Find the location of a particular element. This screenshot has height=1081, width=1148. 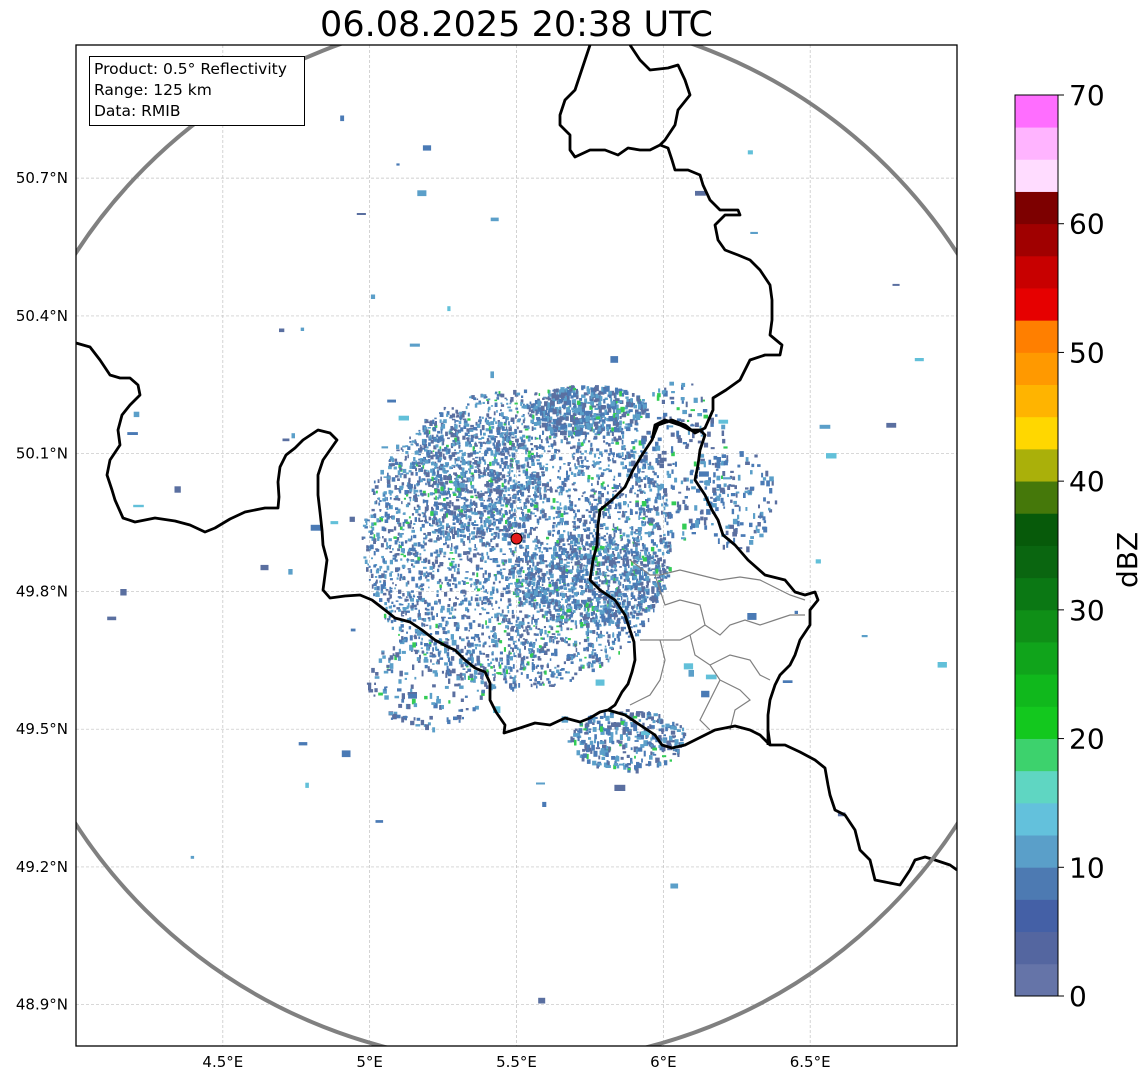

colorbar-tick-label: 70 is located at coordinates (1087, 96).